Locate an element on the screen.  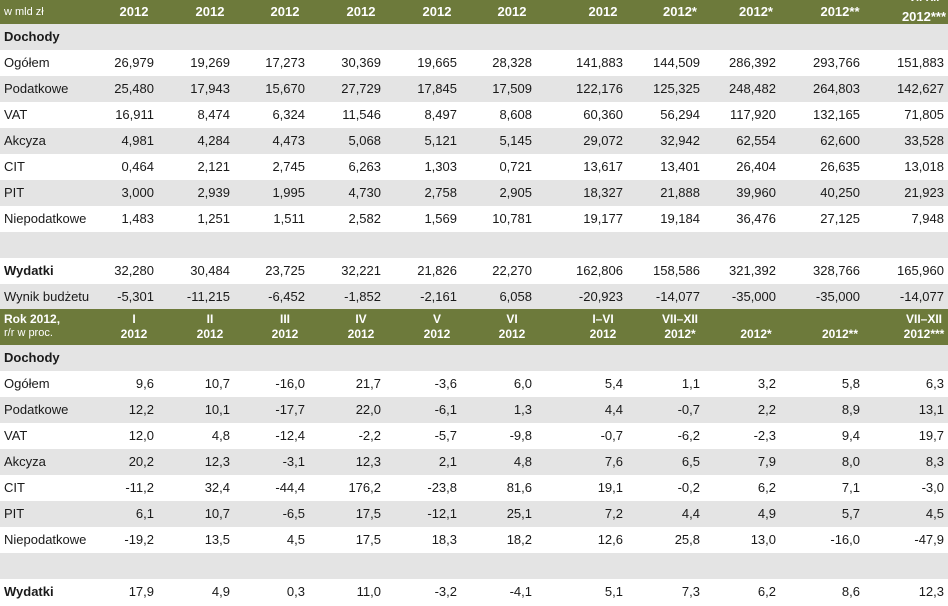
table-cell: 26,404 is located at coordinates (756, 166).